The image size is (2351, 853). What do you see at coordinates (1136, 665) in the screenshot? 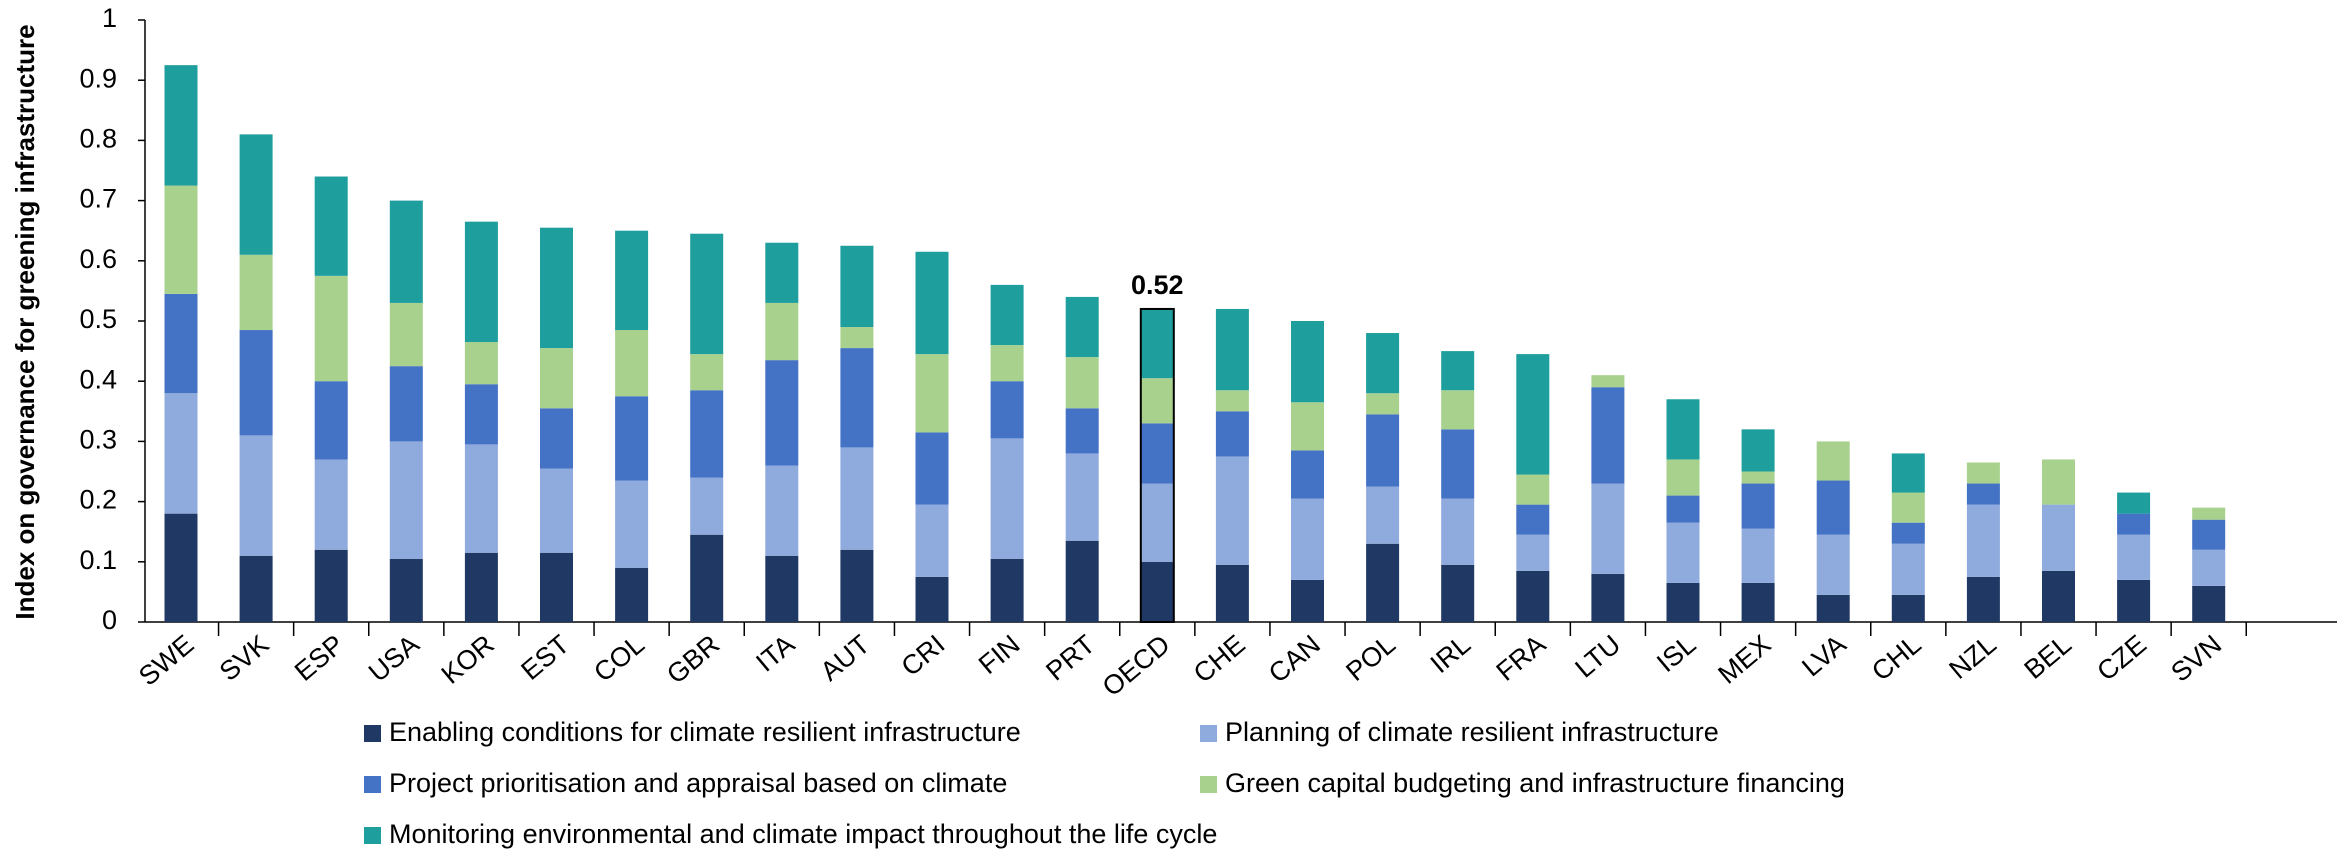
I see `x-tick-label: OECD` at bounding box center [1136, 665].